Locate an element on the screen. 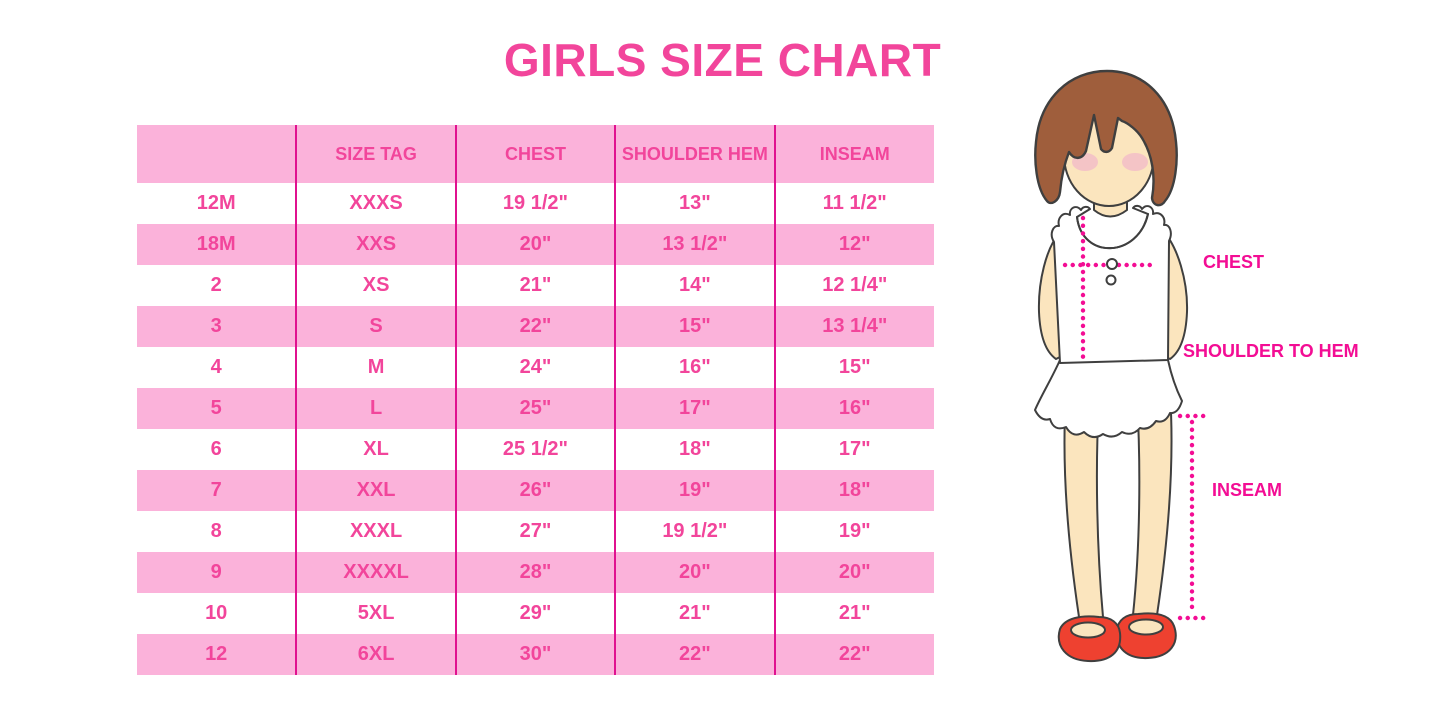 The image size is (1445, 723). table-cell: 29" is located at coordinates (535, 613).